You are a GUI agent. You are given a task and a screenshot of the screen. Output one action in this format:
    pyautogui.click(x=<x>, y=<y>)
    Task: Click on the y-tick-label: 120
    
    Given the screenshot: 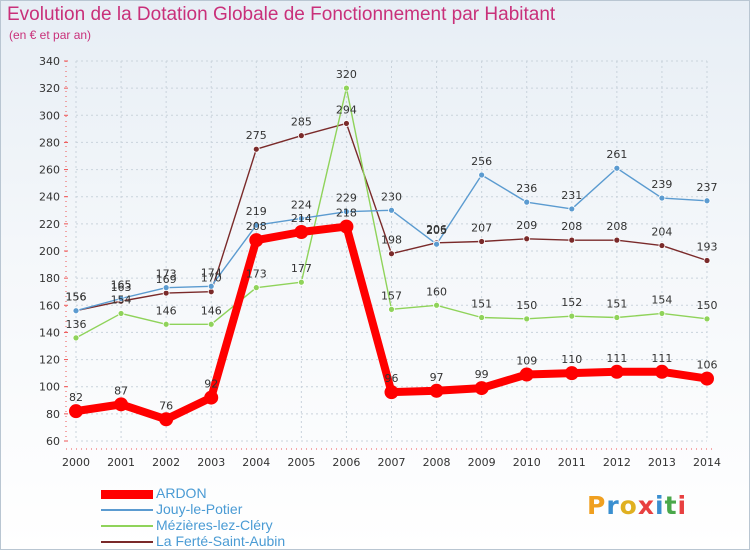 What is the action you would take?
    pyautogui.click(x=49, y=360)
    